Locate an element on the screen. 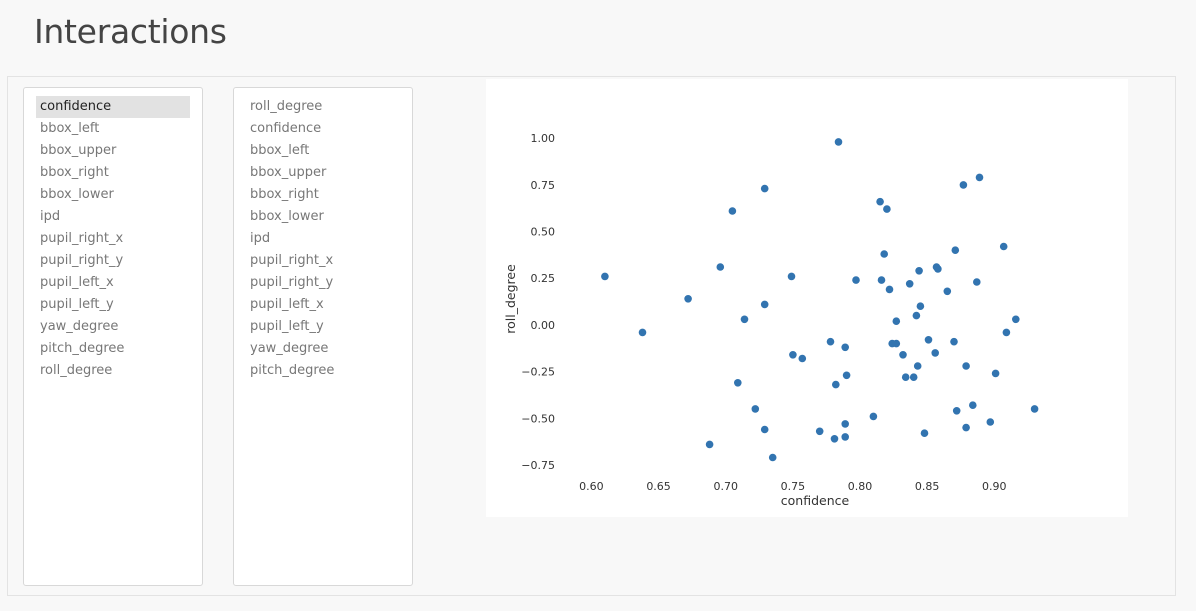 The width and height of the screenshot is (1196, 611). x-option-confidence: confidence is located at coordinates (113, 107).